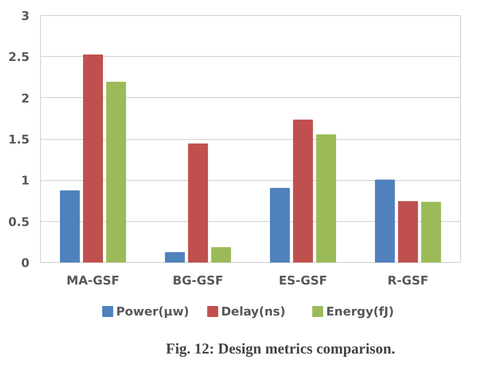 The width and height of the screenshot is (484, 372). What do you see at coordinates (408, 281) in the screenshot?
I see `x-tick-label: R-GSF` at bounding box center [408, 281].